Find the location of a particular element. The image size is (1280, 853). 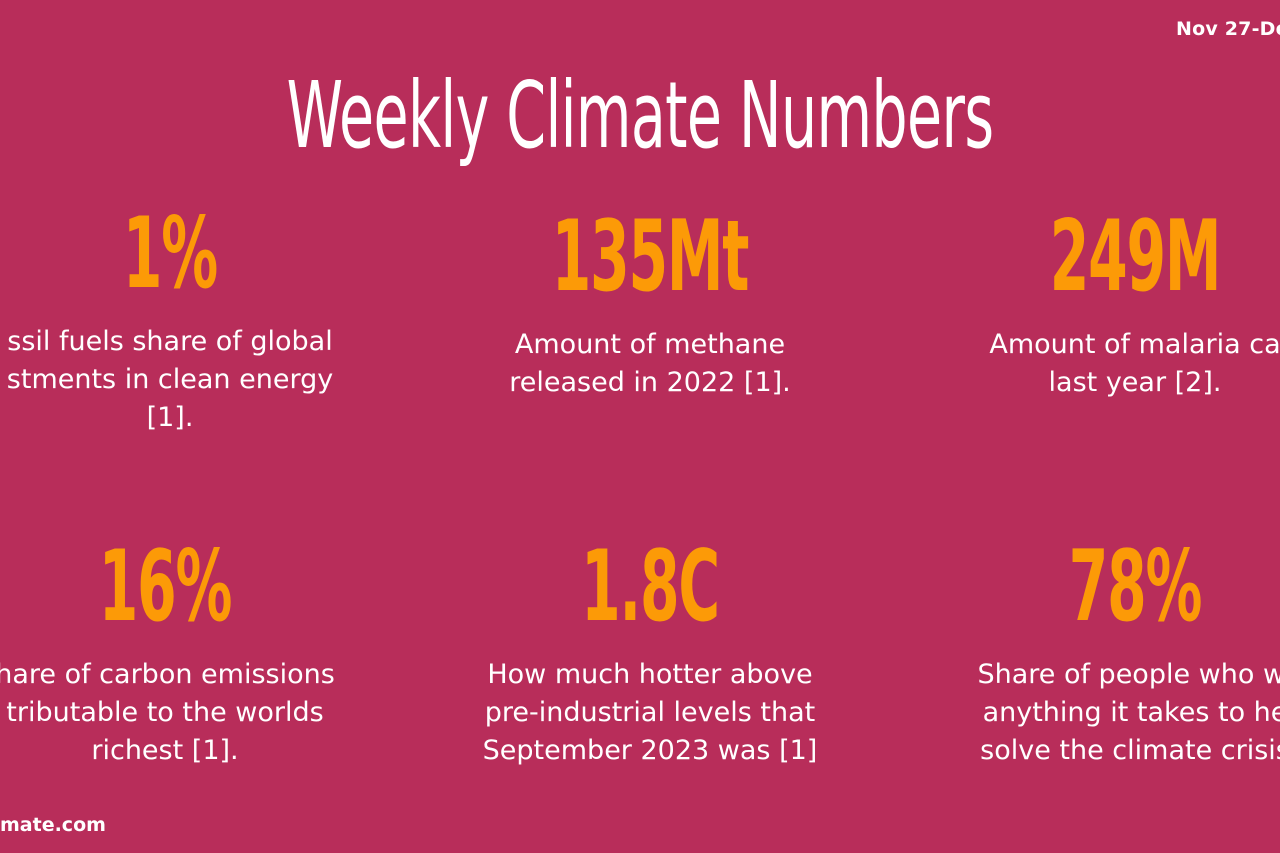

stat-value: 135Mt is located at coordinates (650, 257).